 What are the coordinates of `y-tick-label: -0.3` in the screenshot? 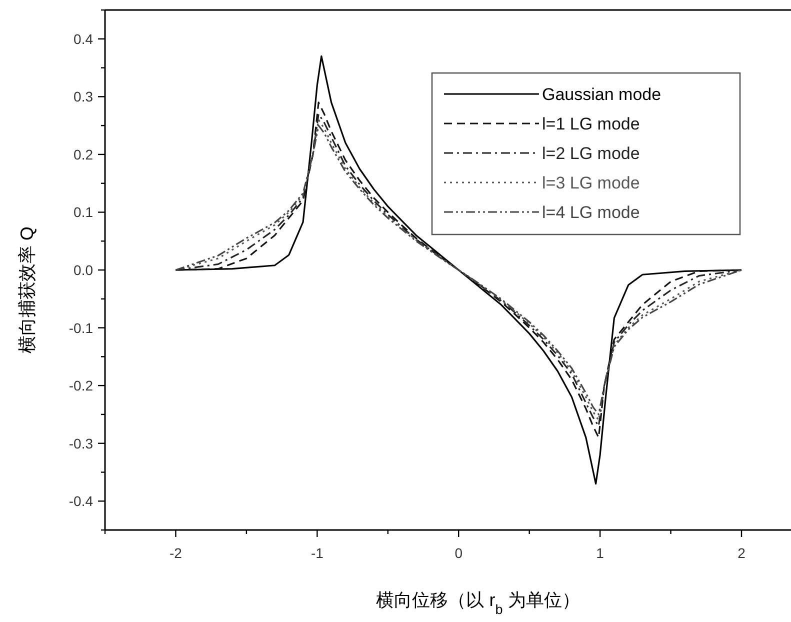 It's located at (81, 443).